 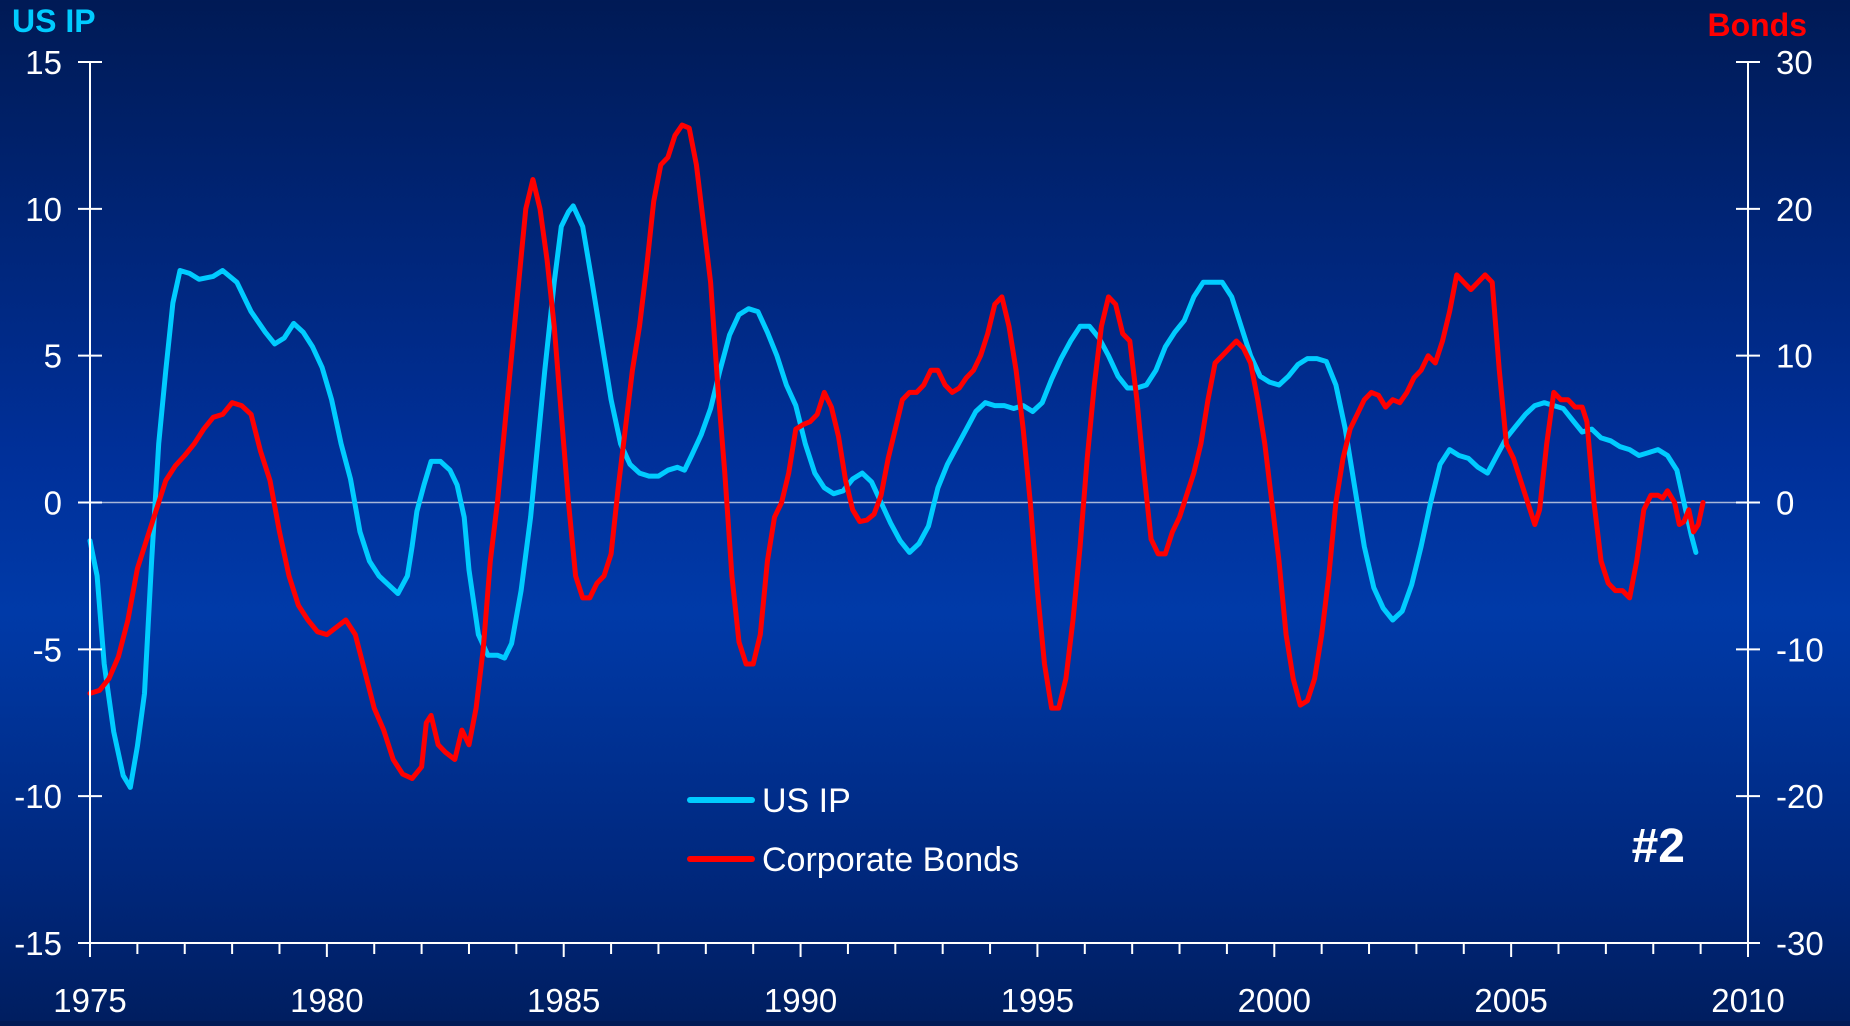 I want to click on left-y-tick-label: 15, so click(x=43, y=62).